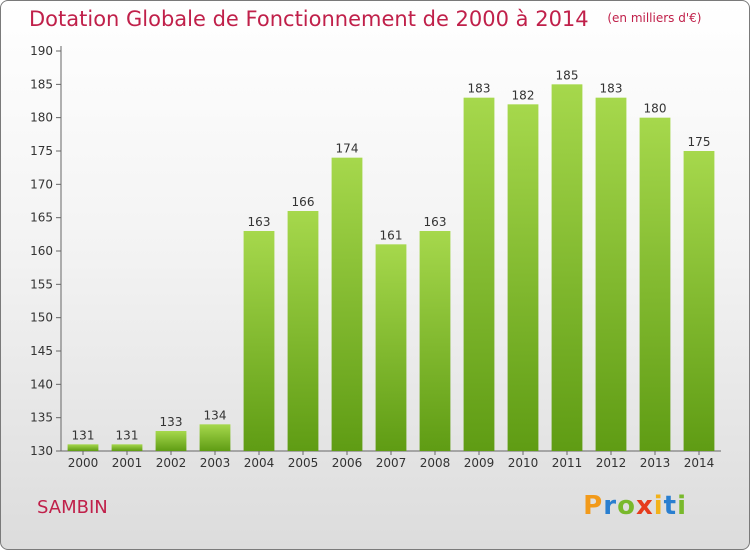  I want to click on data-label: 185, so click(567, 75).